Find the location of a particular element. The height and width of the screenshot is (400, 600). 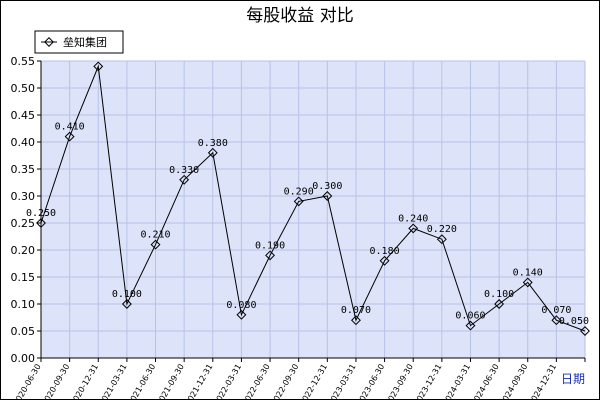

data-label: 0.220 is located at coordinates (442, 229).